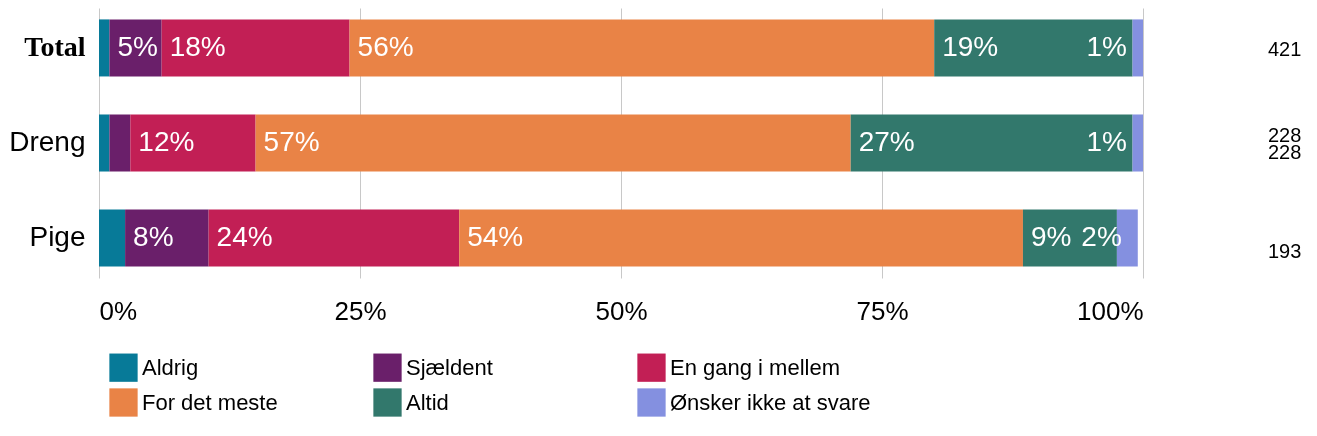 The width and height of the screenshot is (1317, 436). What do you see at coordinates (1285, 251) in the screenshot?
I see `text: 193` at bounding box center [1285, 251].